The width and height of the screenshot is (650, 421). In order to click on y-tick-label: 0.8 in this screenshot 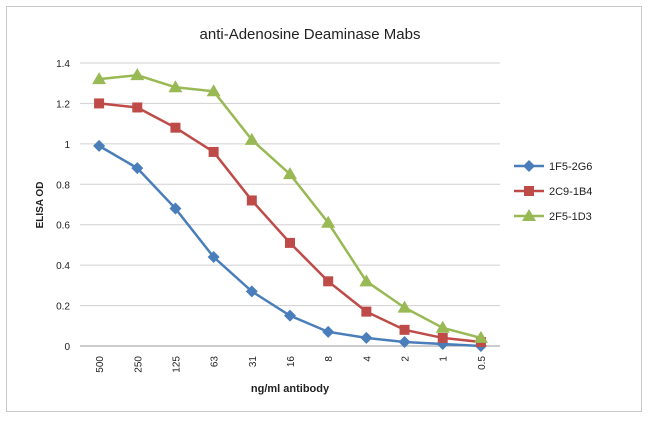, I will do `click(63, 185)`.